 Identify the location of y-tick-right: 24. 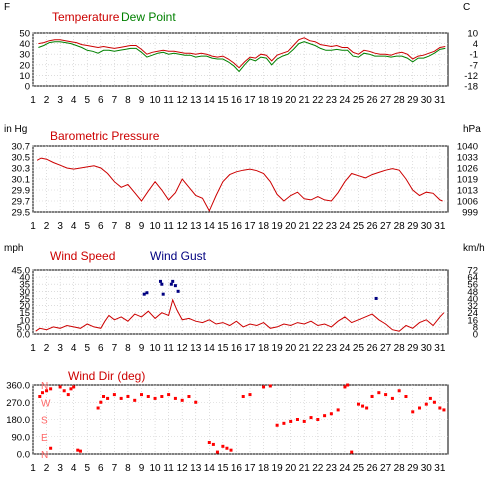
(472, 313).